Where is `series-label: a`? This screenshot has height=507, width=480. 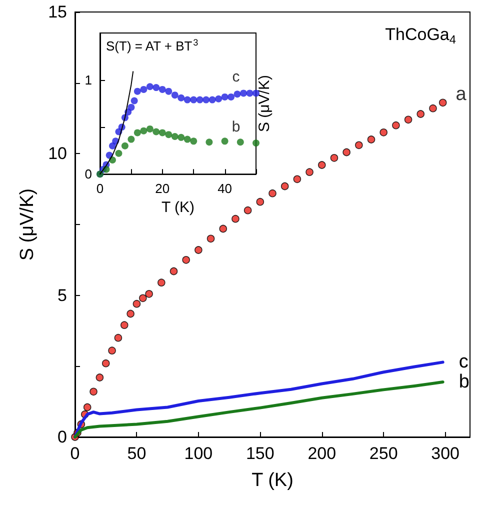
series-label: a is located at coordinates (461, 95).